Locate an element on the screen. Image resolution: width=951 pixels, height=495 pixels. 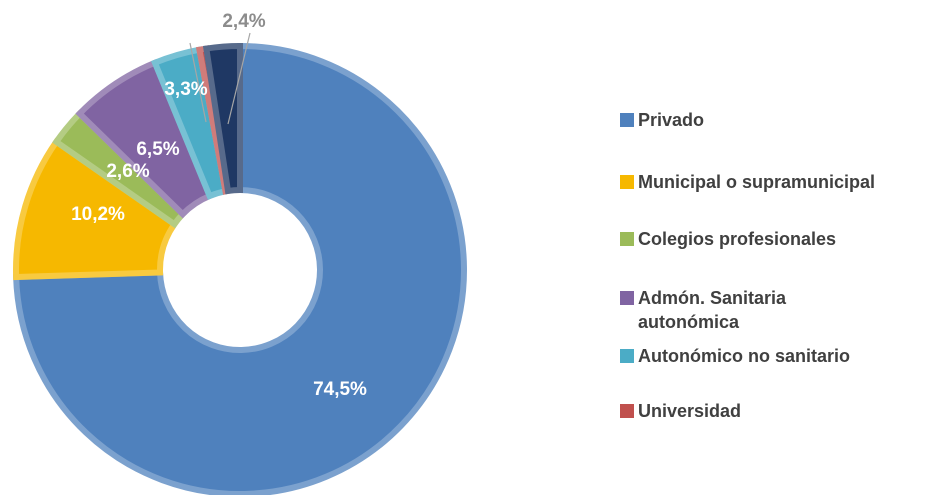
legend-label: Privado is located at coordinates (671, 120).